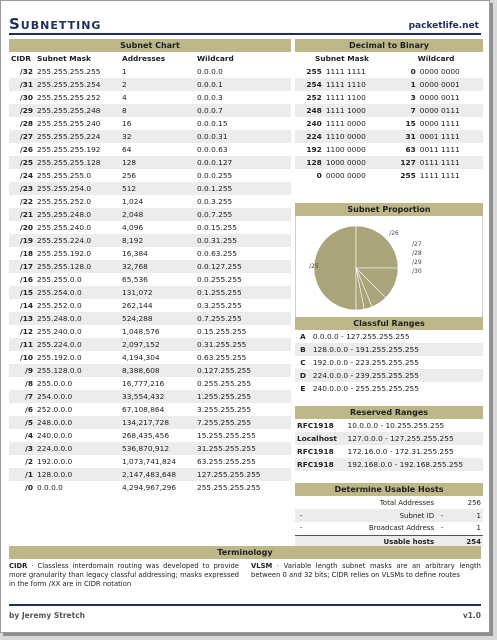 This screenshot has height=640, width=497. What do you see at coordinates (150, 305) in the screenshot?
I see `table-row: /14 255.252.0.0 262,144 0.3.255.255` at bounding box center [150, 305].